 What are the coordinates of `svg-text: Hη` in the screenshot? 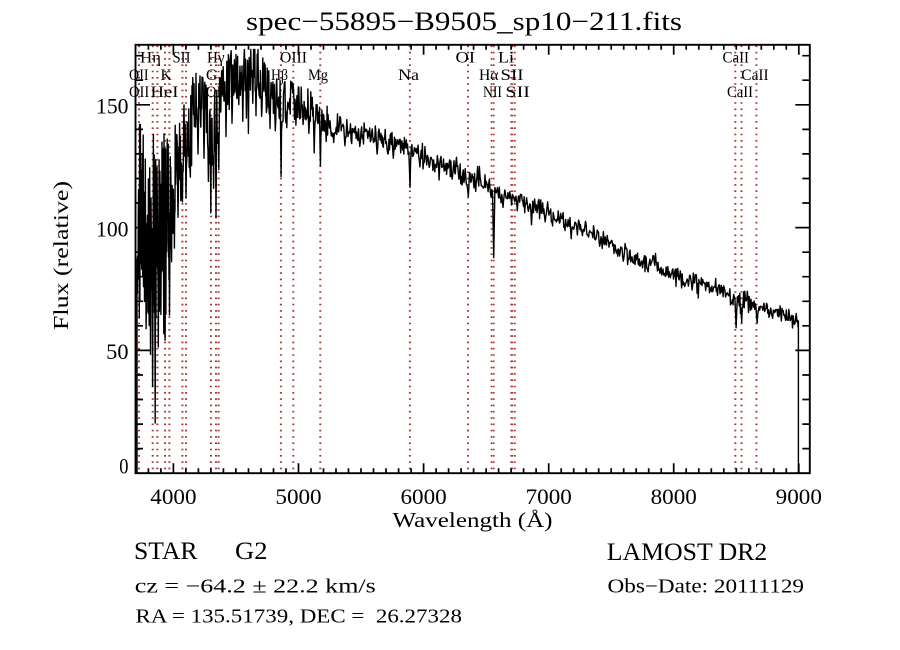 It's located at (150, 58).